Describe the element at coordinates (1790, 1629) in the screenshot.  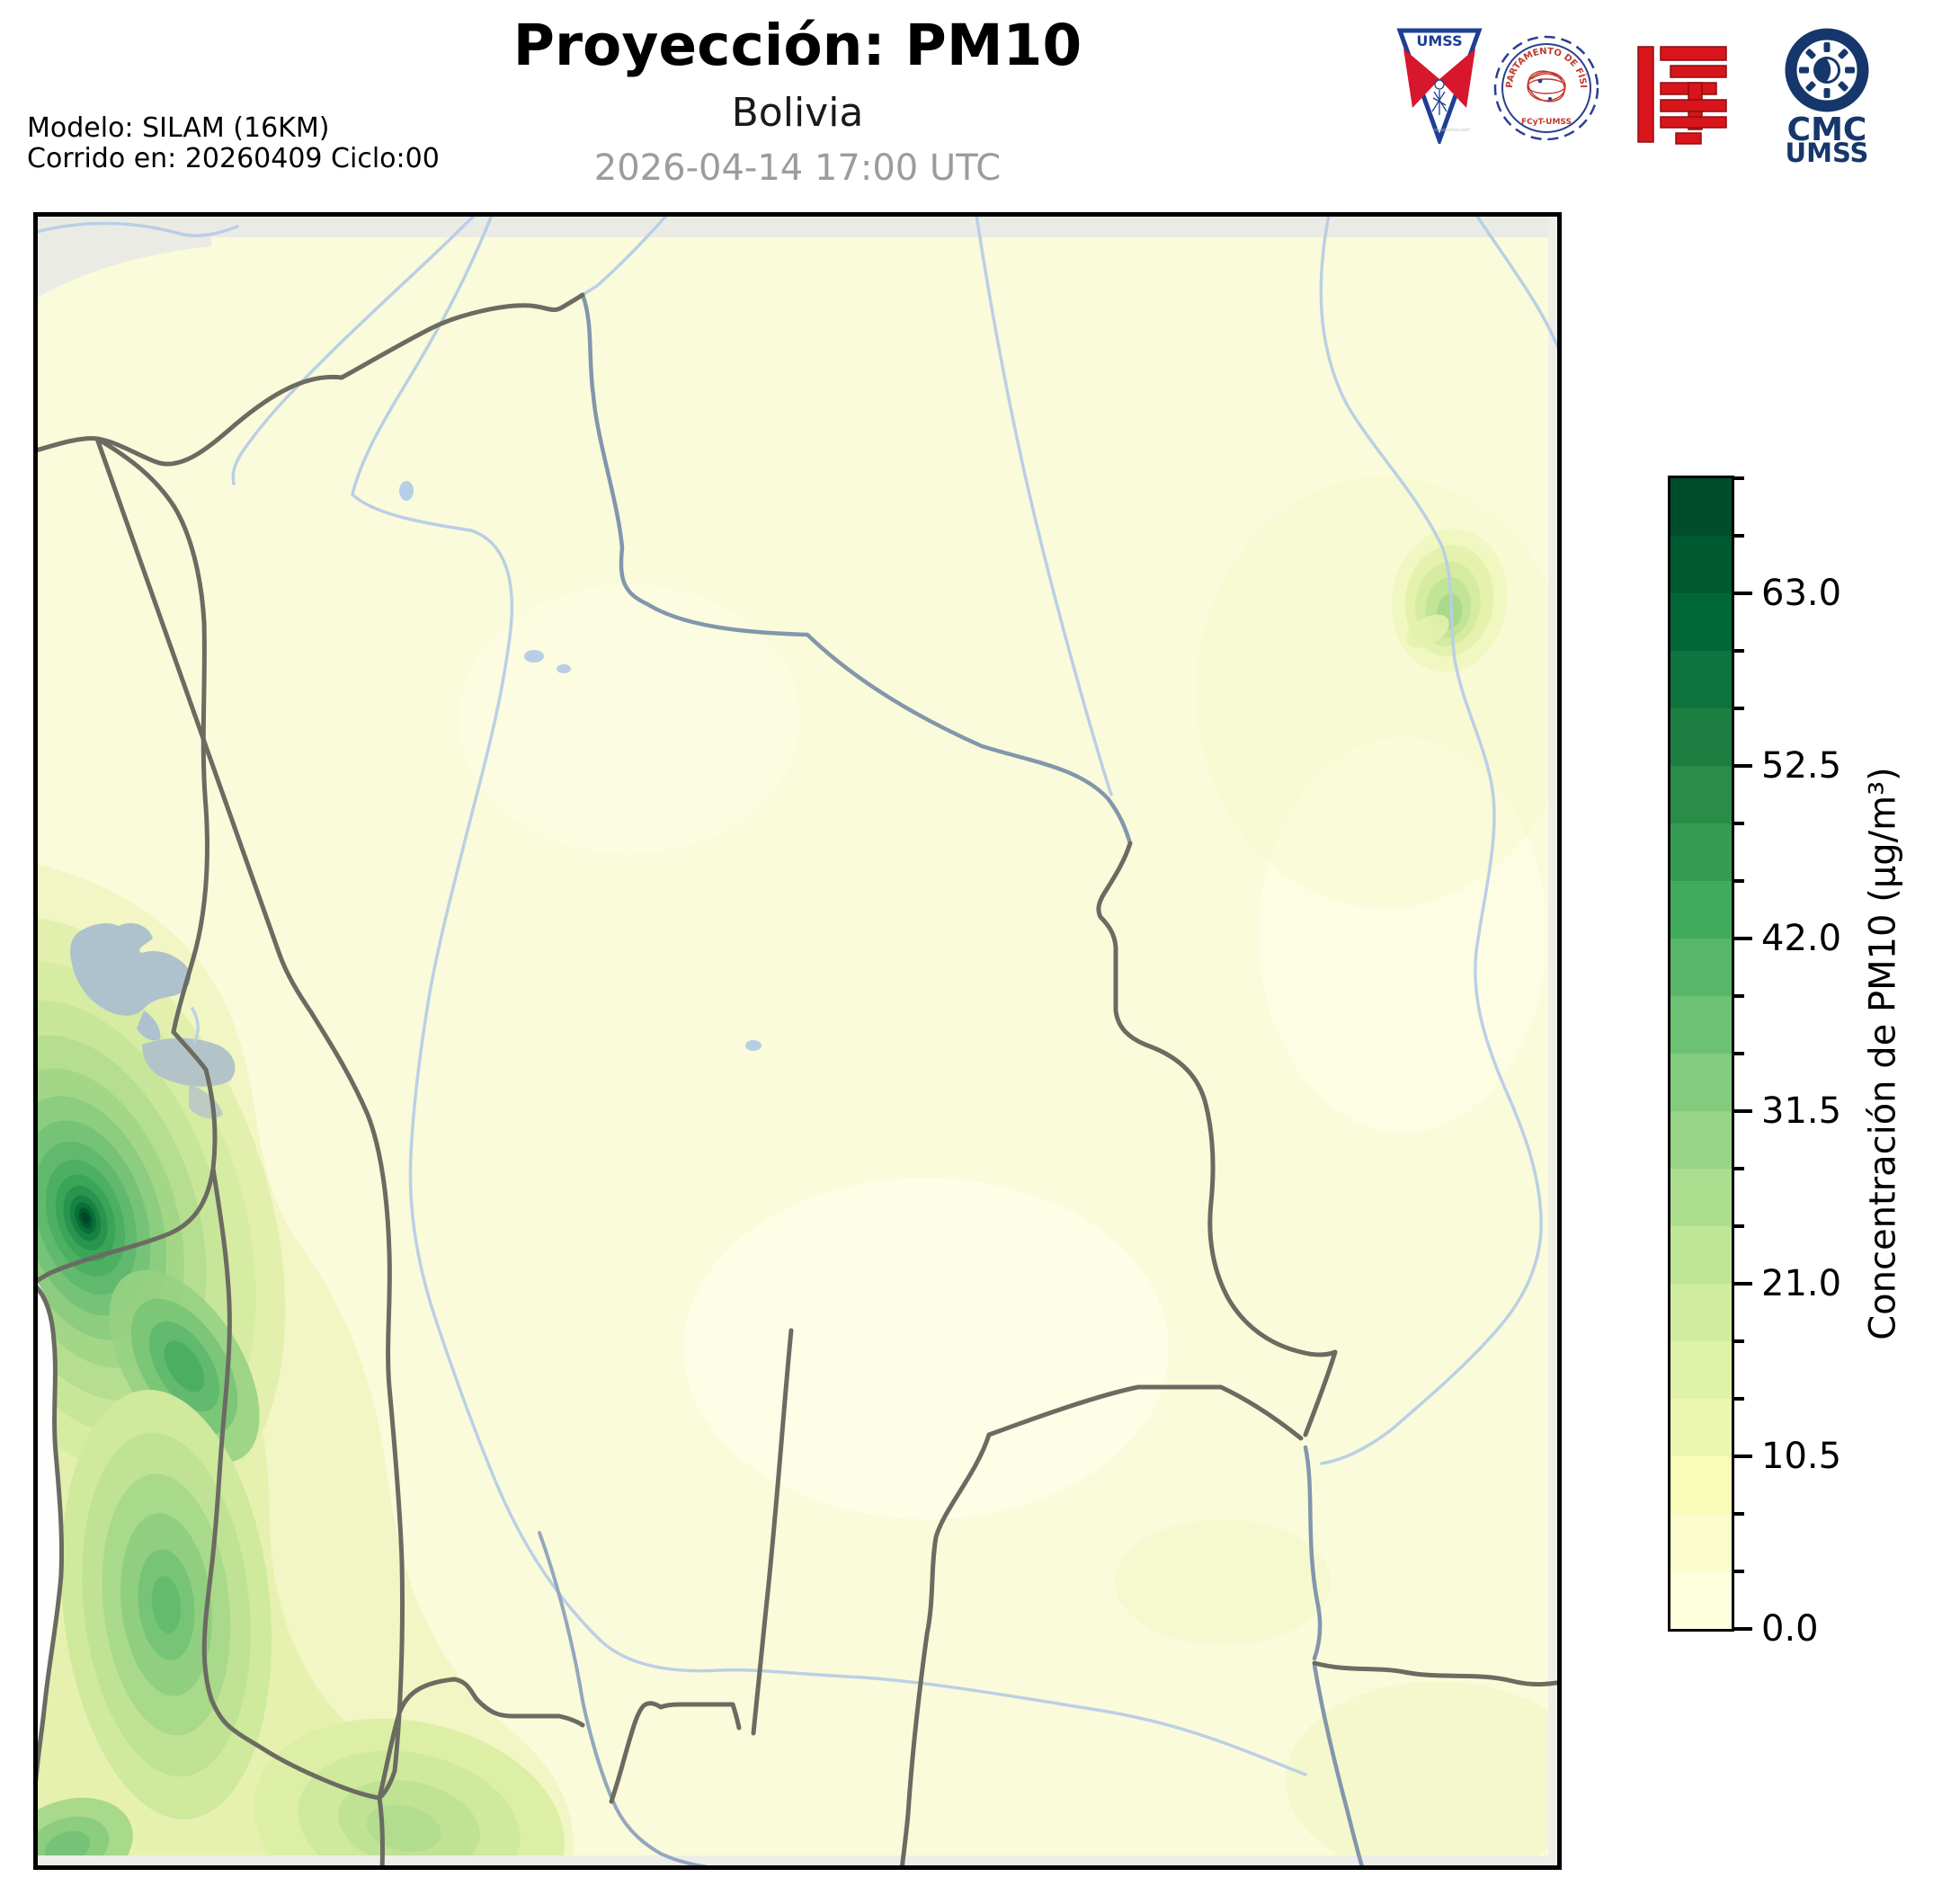
I see `colorbar-tick-label: 0.0` at that location.